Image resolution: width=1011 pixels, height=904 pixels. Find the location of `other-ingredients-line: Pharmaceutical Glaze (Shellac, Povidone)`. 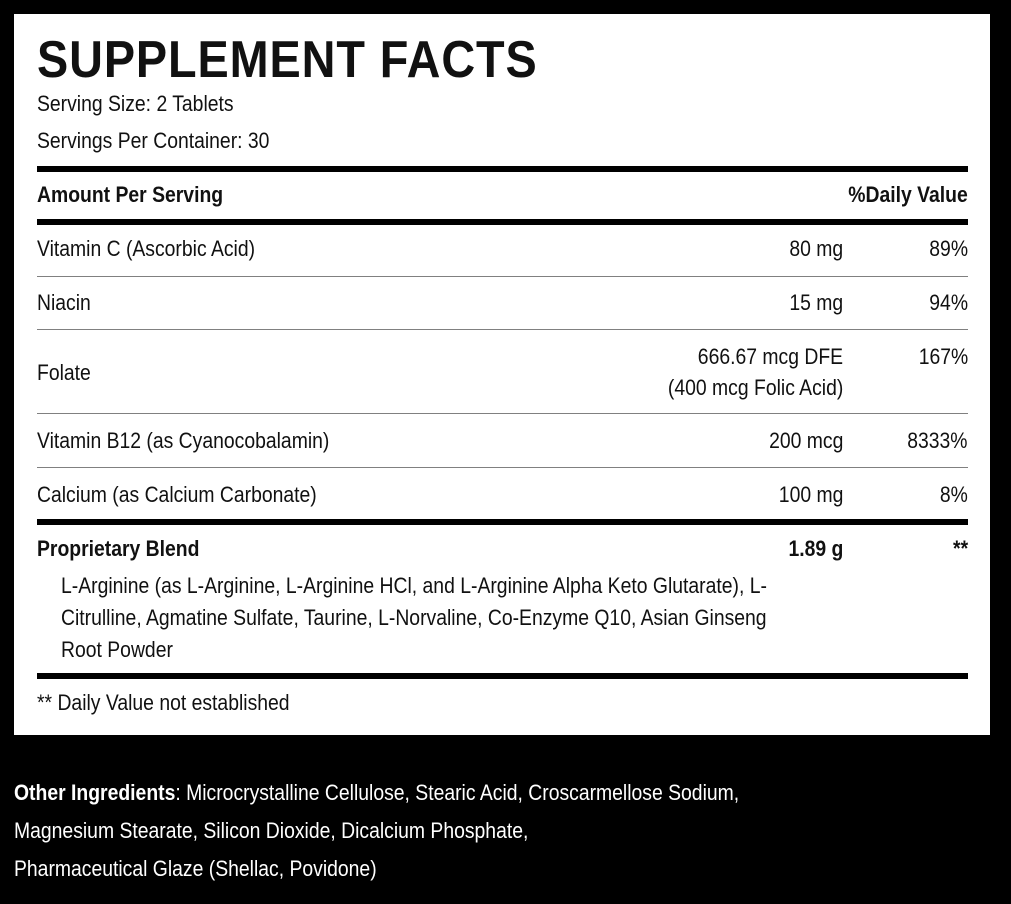

other-ingredients-line: Pharmaceutical Glaze (Shellac, Povidone) is located at coordinates (195, 868).